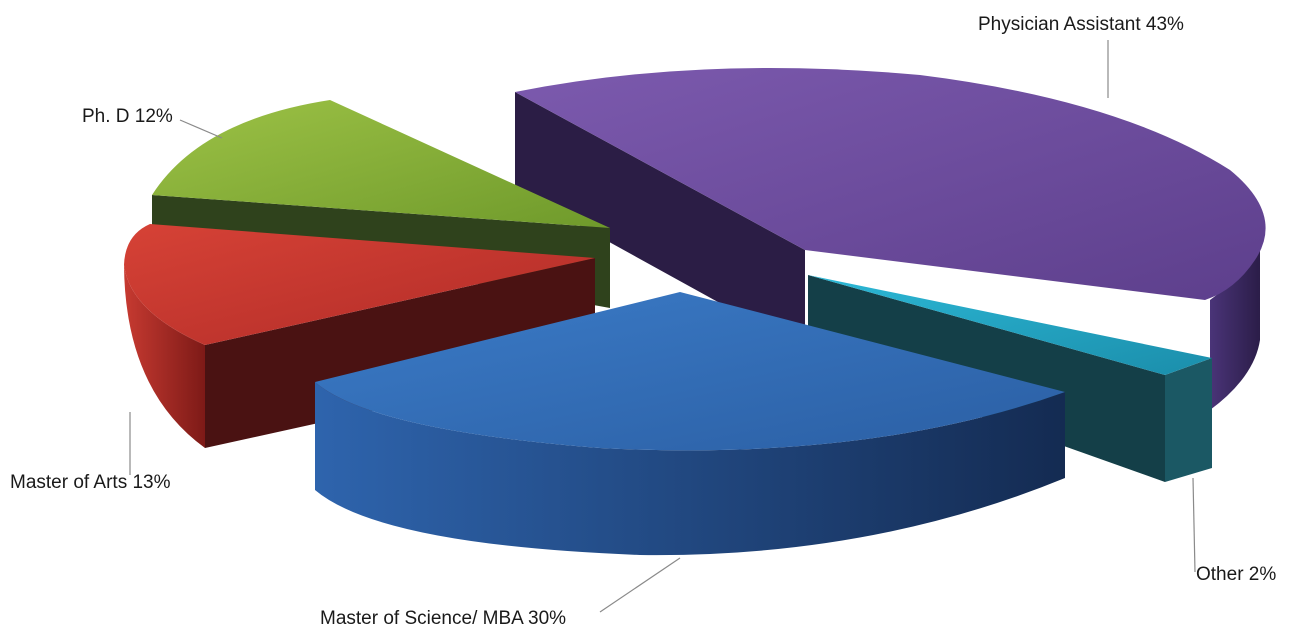 This screenshot has height=631, width=1299. Describe the element at coordinates (690, 371) in the screenshot. I see `slice-master-of-science-top` at that location.